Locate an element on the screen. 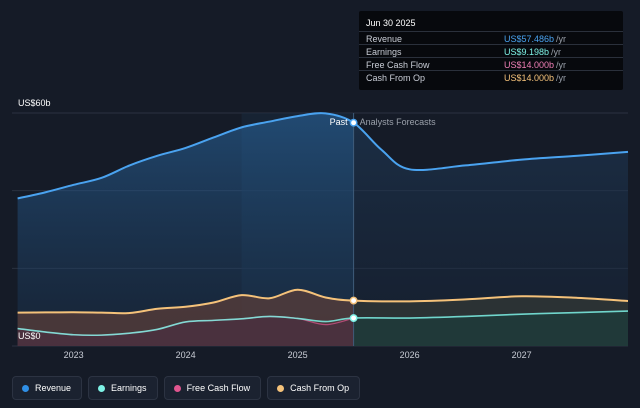 This screenshot has height=408, width=640. earnings-dot-icon is located at coordinates (102, 388).